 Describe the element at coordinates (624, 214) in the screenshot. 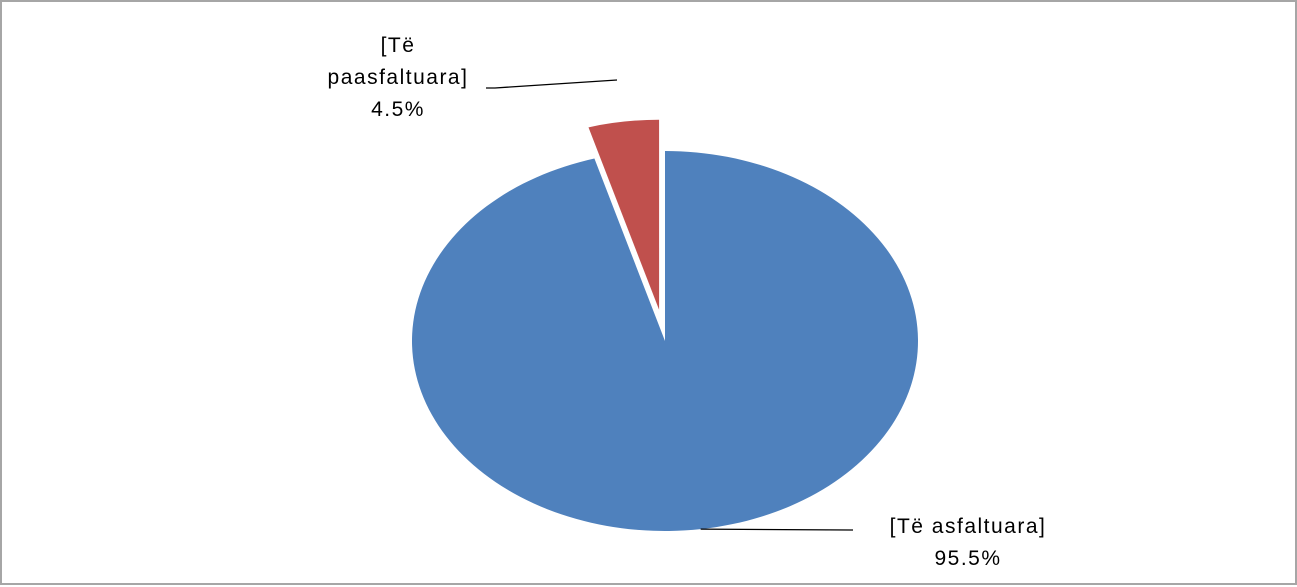

I see `slice-paasfaltuara` at that location.